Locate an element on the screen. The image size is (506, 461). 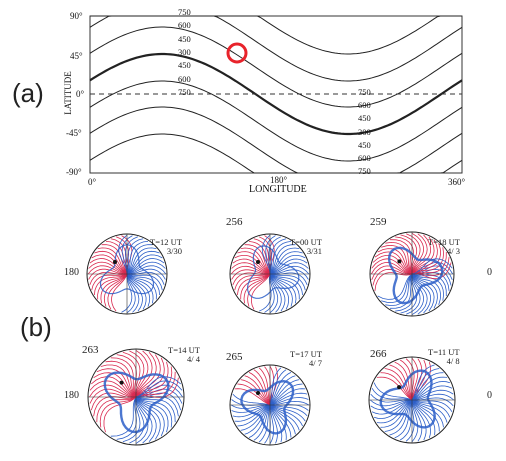
map-time-date-label: T=00 UT 3/31 is located at coordinates (306, 246).